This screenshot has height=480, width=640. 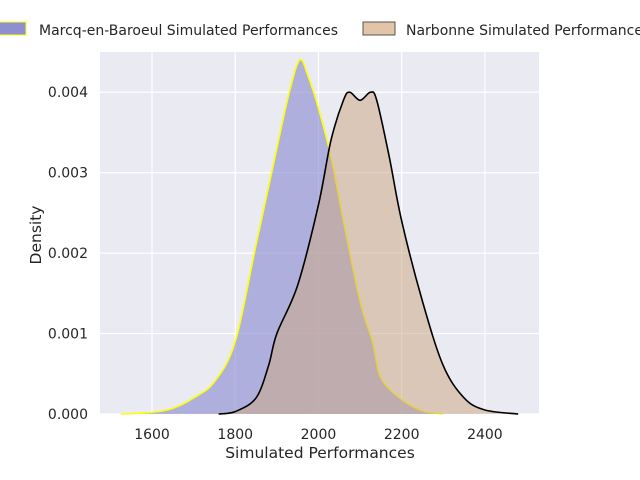 What do you see at coordinates (36, 235) in the screenshot?
I see `y-axis-label: Density` at bounding box center [36, 235].